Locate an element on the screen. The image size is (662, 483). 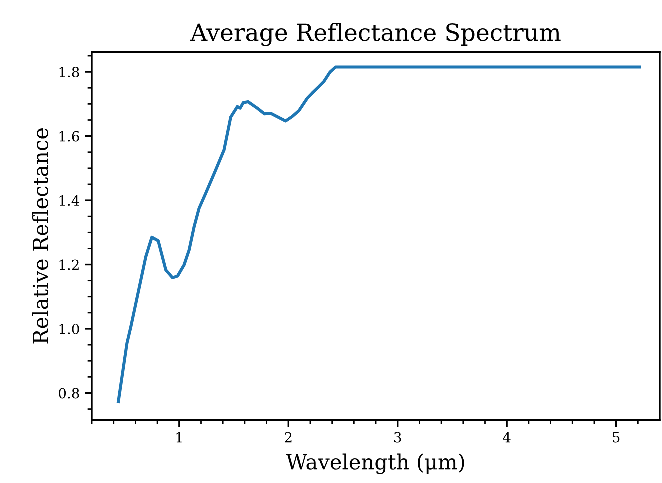
y-axis-title: Relative Reflectance is located at coordinates (40, 236).